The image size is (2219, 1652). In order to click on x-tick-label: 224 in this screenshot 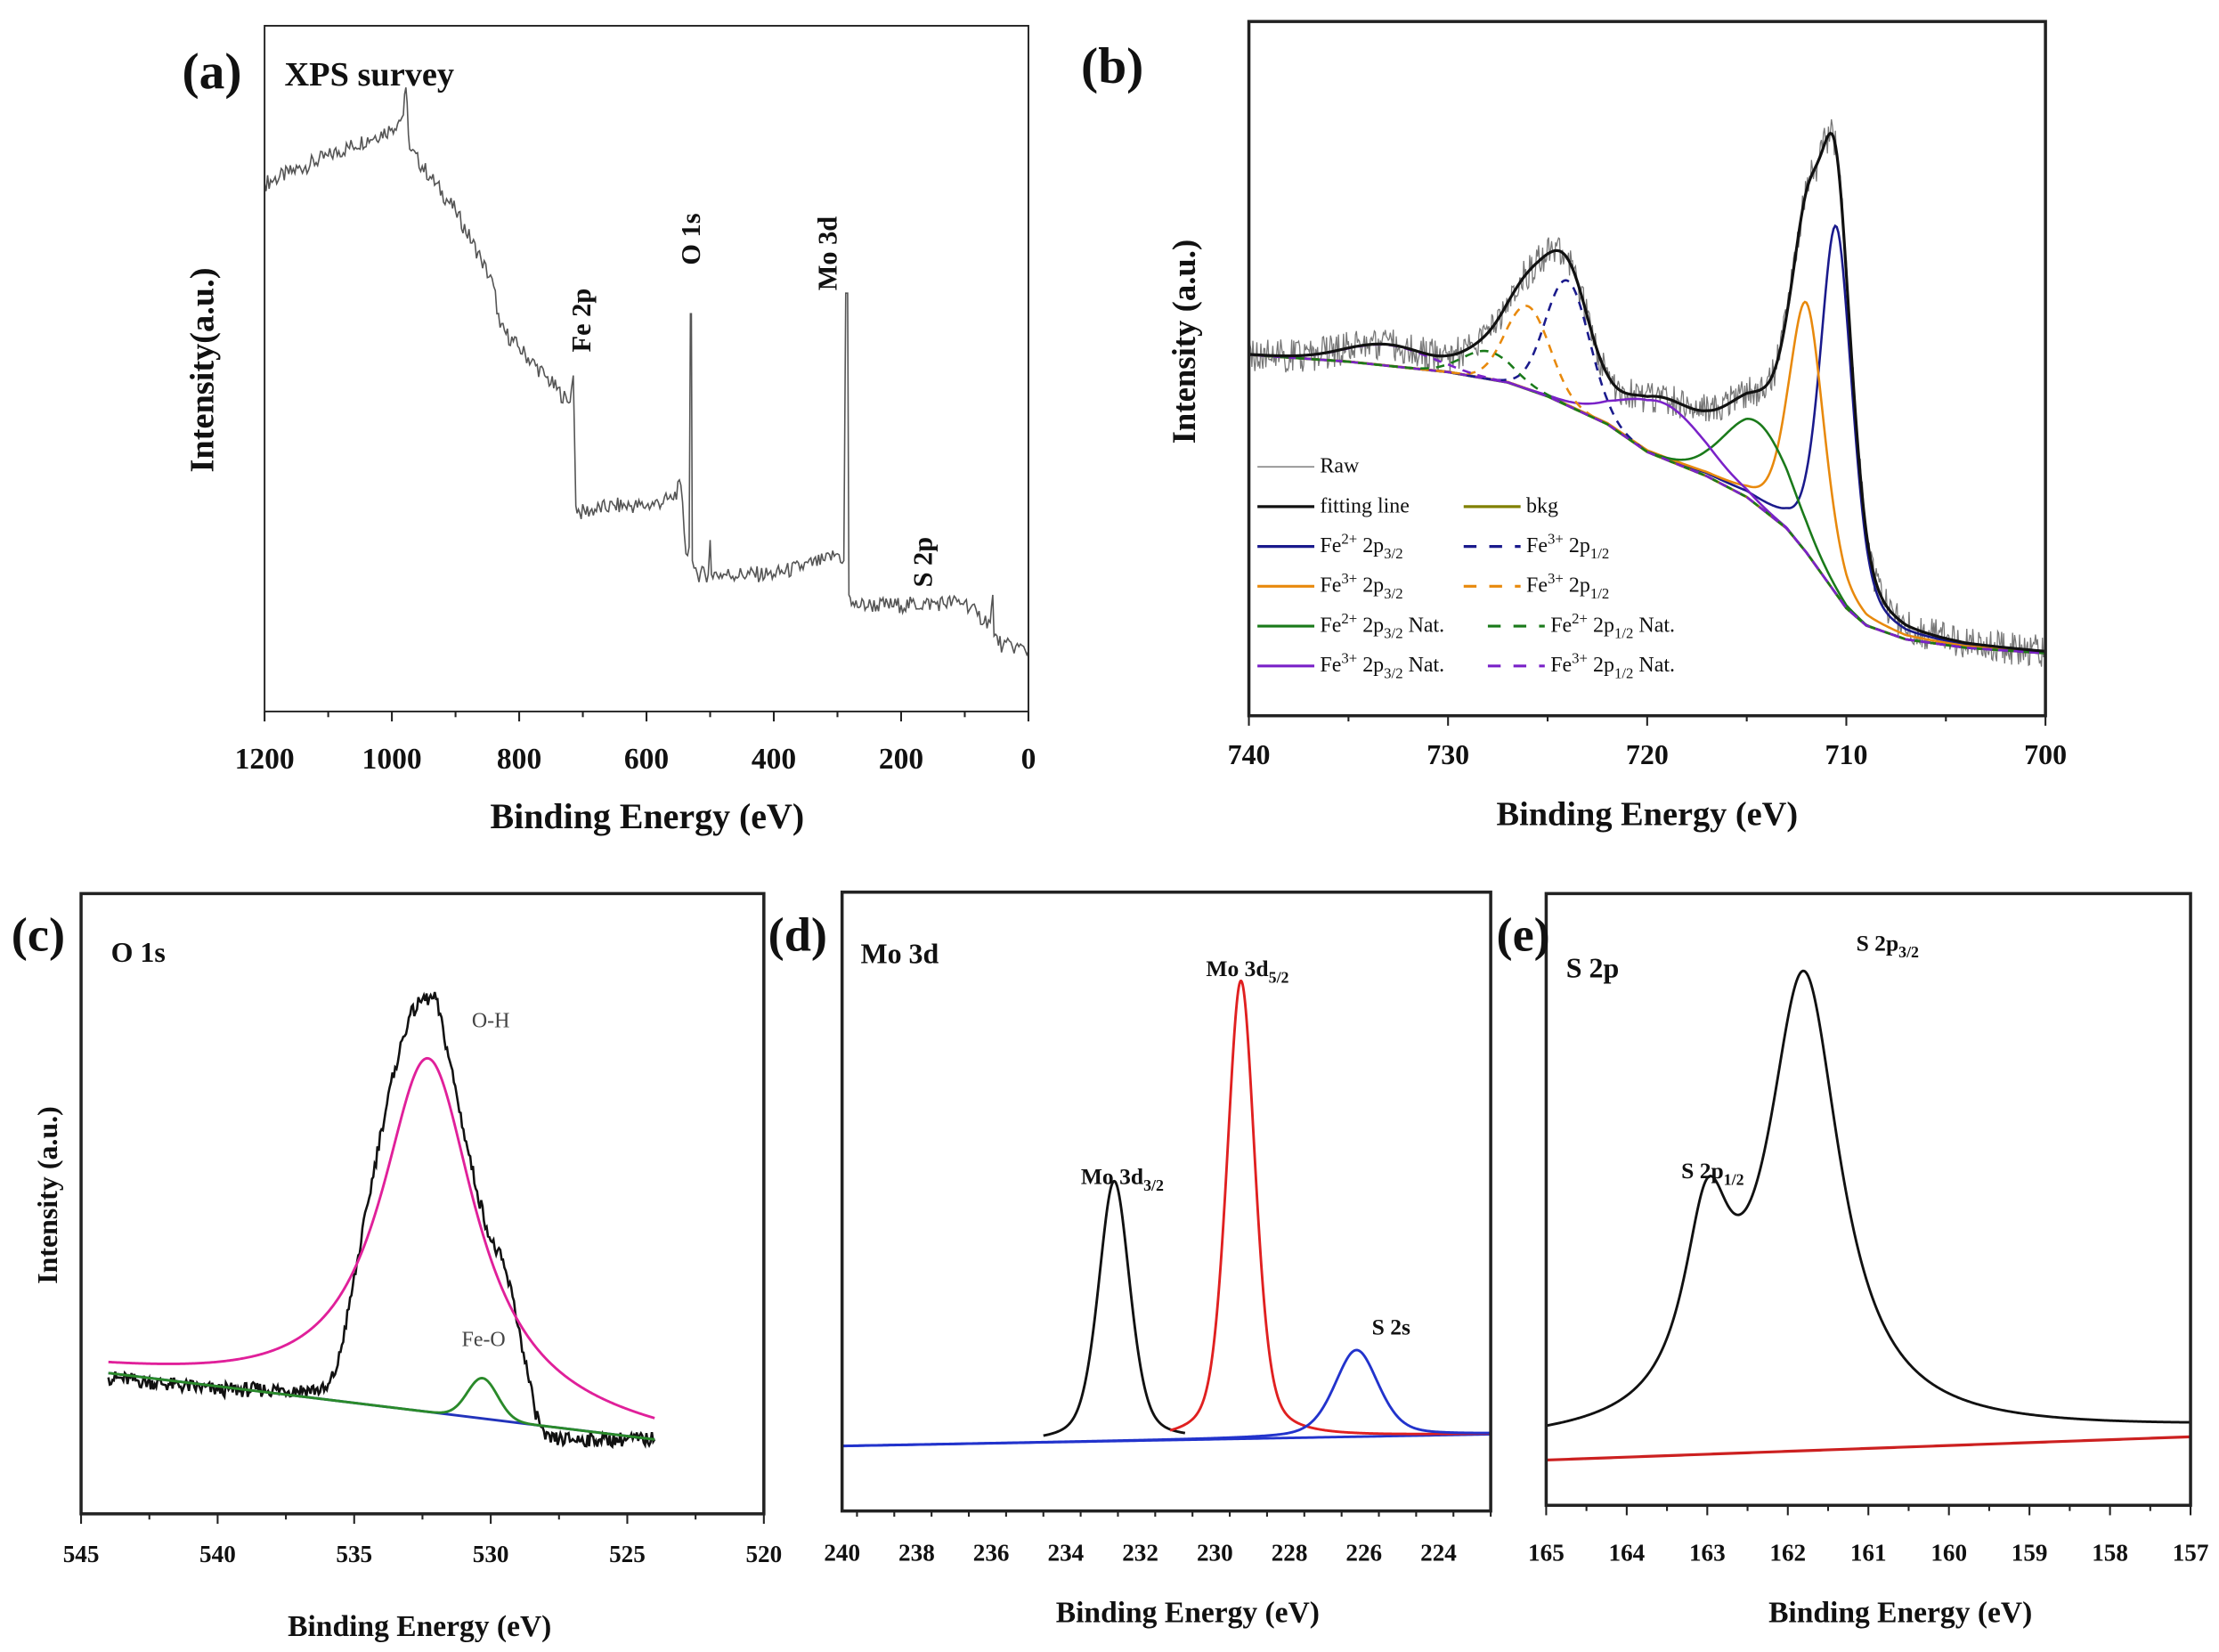, I will do `click(1438, 1553)`.